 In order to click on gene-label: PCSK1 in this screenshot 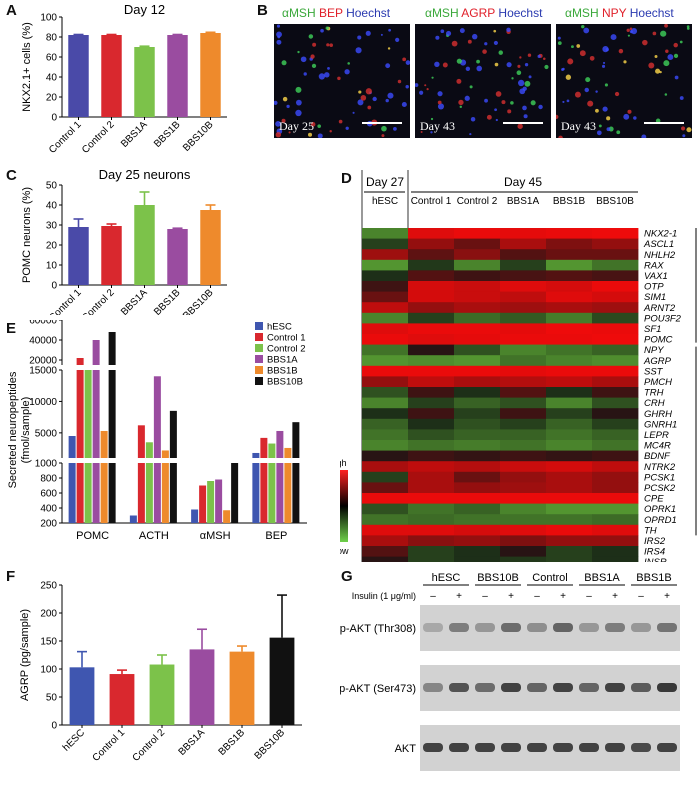, I will do `click(659, 477)`.